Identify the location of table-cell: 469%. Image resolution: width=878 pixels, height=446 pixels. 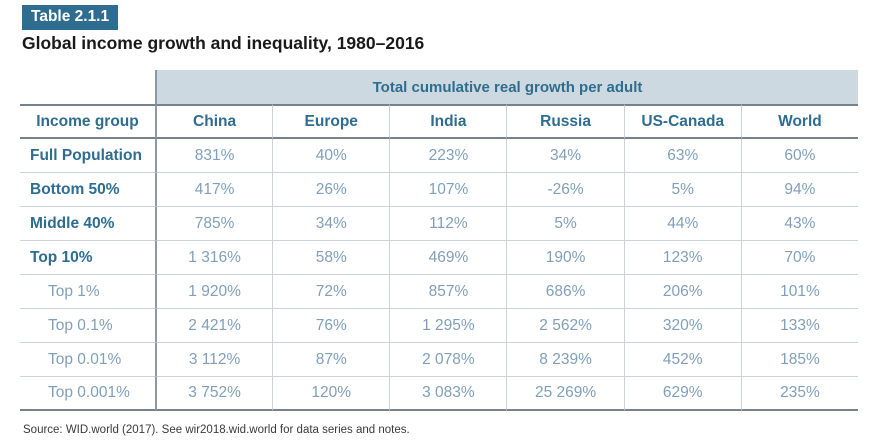
(448, 258).